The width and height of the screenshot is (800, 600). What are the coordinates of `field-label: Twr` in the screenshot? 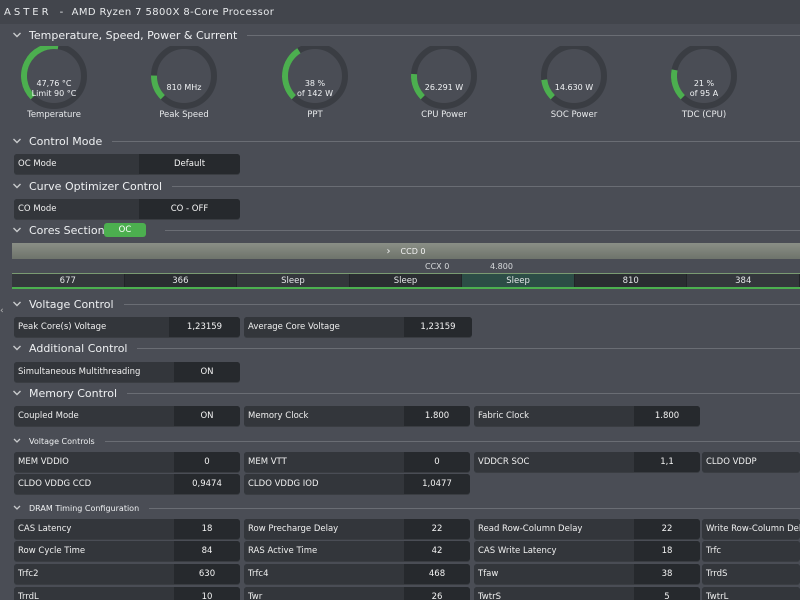 It's located at (324, 593).